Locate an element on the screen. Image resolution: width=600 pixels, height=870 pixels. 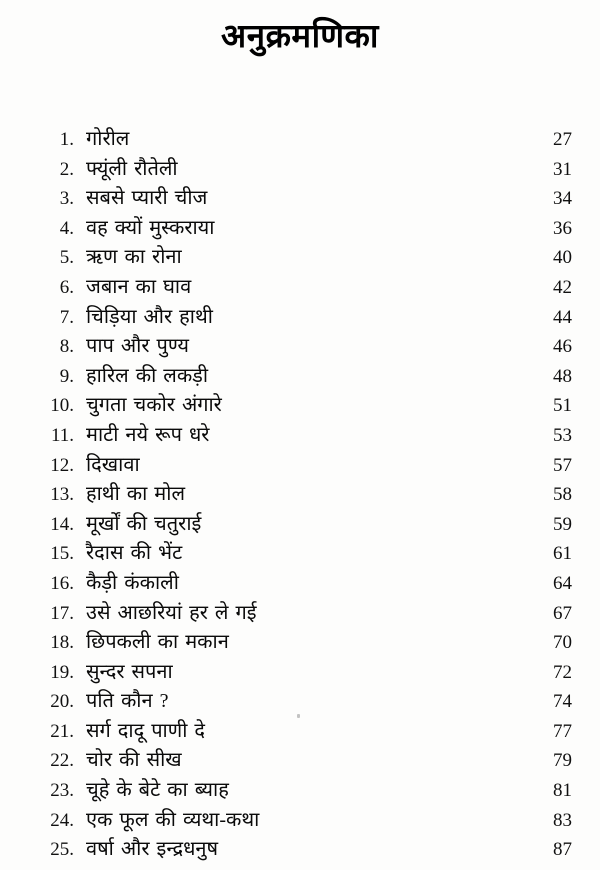
scan-artifact-speck is located at coordinates (298, 716).